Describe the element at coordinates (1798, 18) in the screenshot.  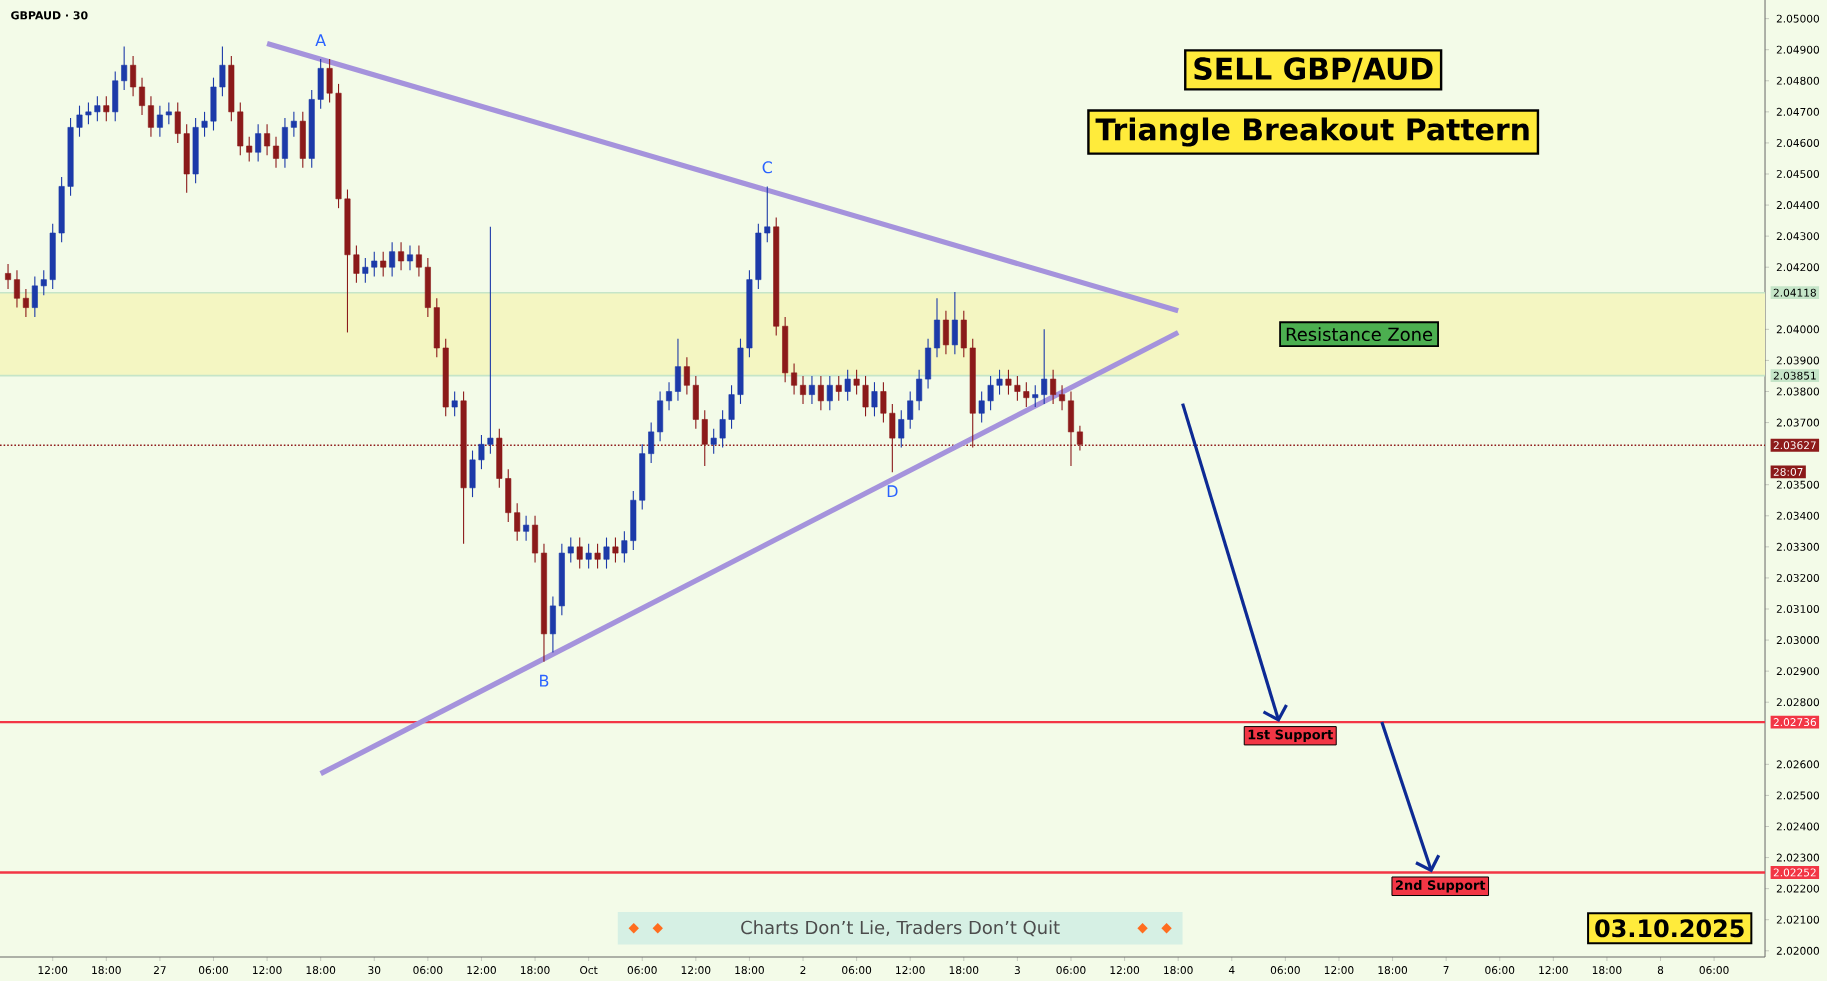
I see `y-tick-label: 2.05000` at that location.